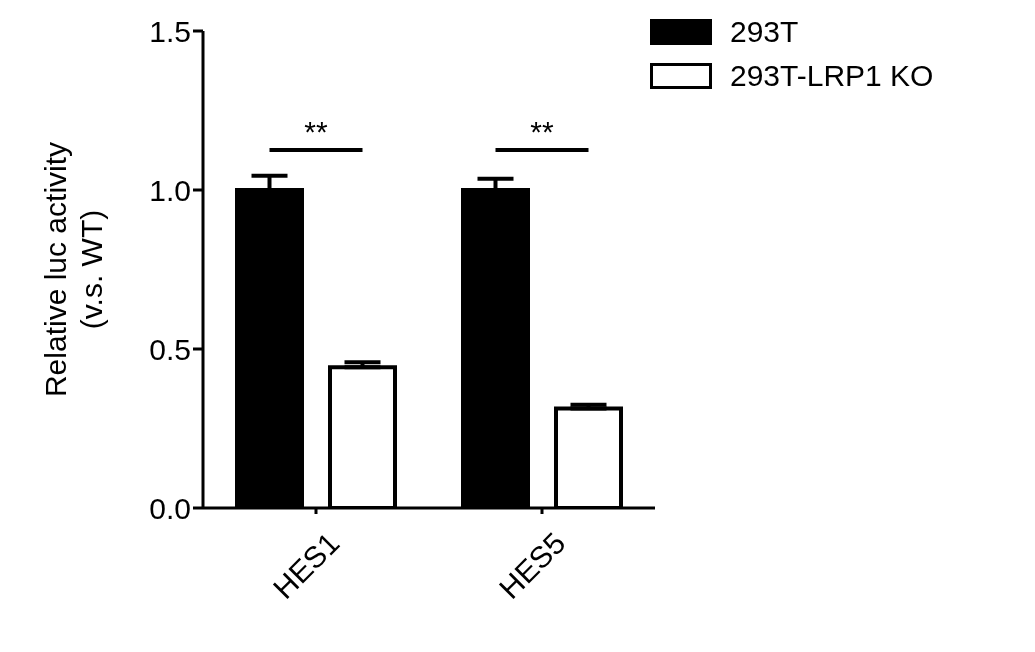 This screenshot has width=1035, height=652. Describe the element at coordinates (170, 190) in the screenshot. I see `y-tick-label: 1.0` at that location.